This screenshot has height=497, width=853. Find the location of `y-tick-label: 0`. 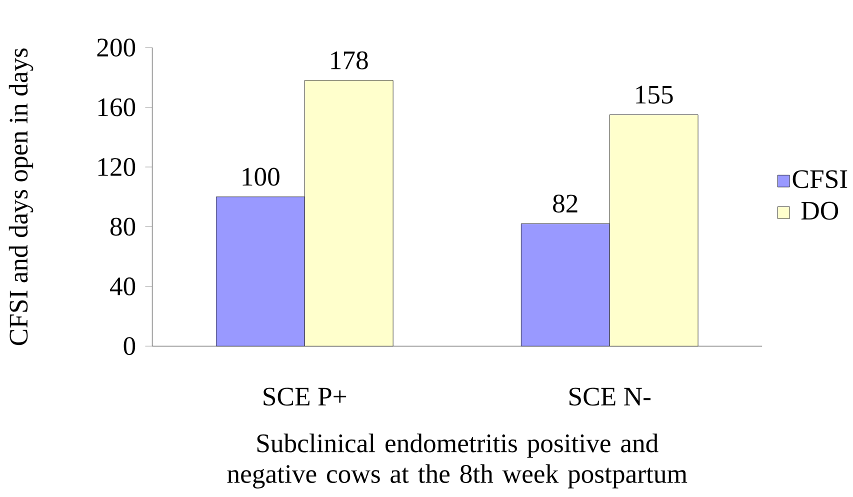

y-tick-label: 0 is located at coordinates (130, 345).